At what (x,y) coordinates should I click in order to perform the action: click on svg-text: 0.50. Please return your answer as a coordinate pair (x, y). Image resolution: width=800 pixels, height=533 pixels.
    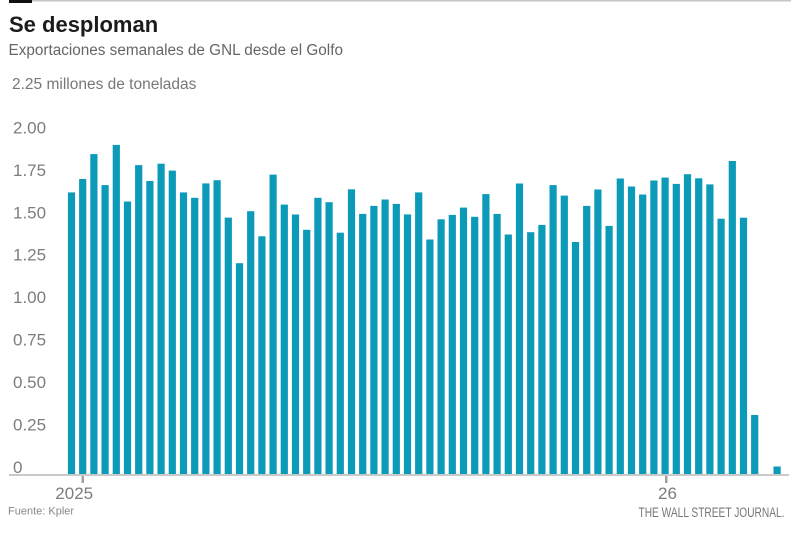
    Looking at the image, I should click on (29, 382).